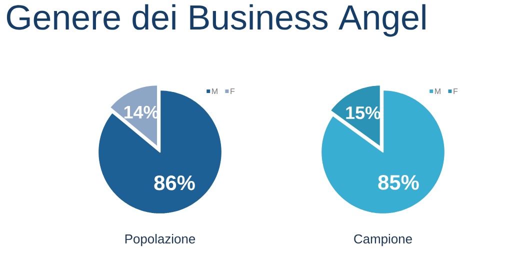 The width and height of the screenshot is (527, 262). I want to click on data-label: 86%, so click(174, 182).